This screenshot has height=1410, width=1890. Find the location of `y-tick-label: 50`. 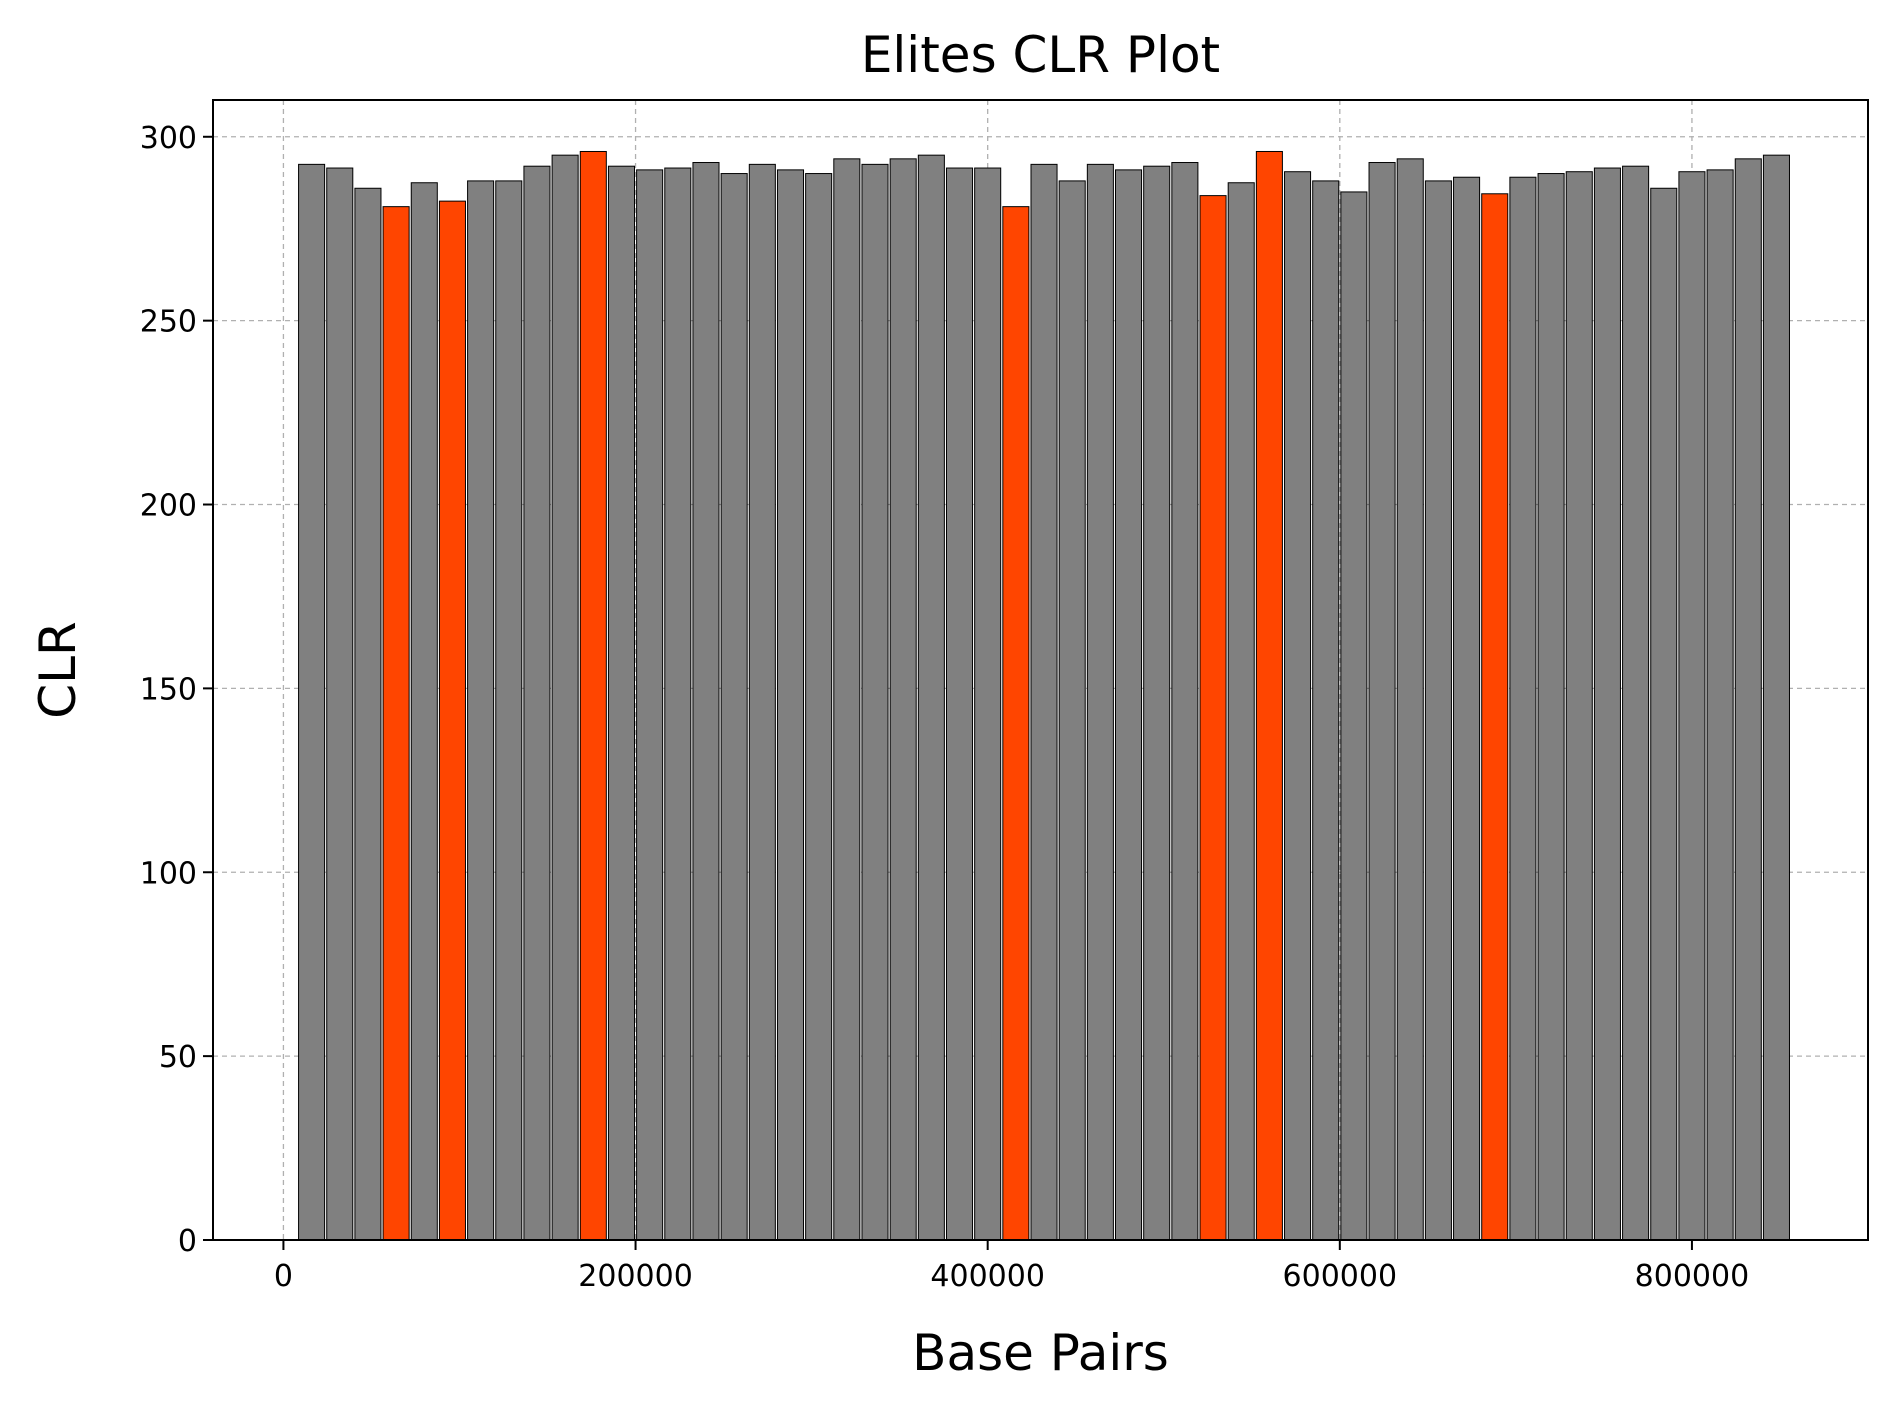

y-tick-label: 50 is located at coordinates (178, 1057).